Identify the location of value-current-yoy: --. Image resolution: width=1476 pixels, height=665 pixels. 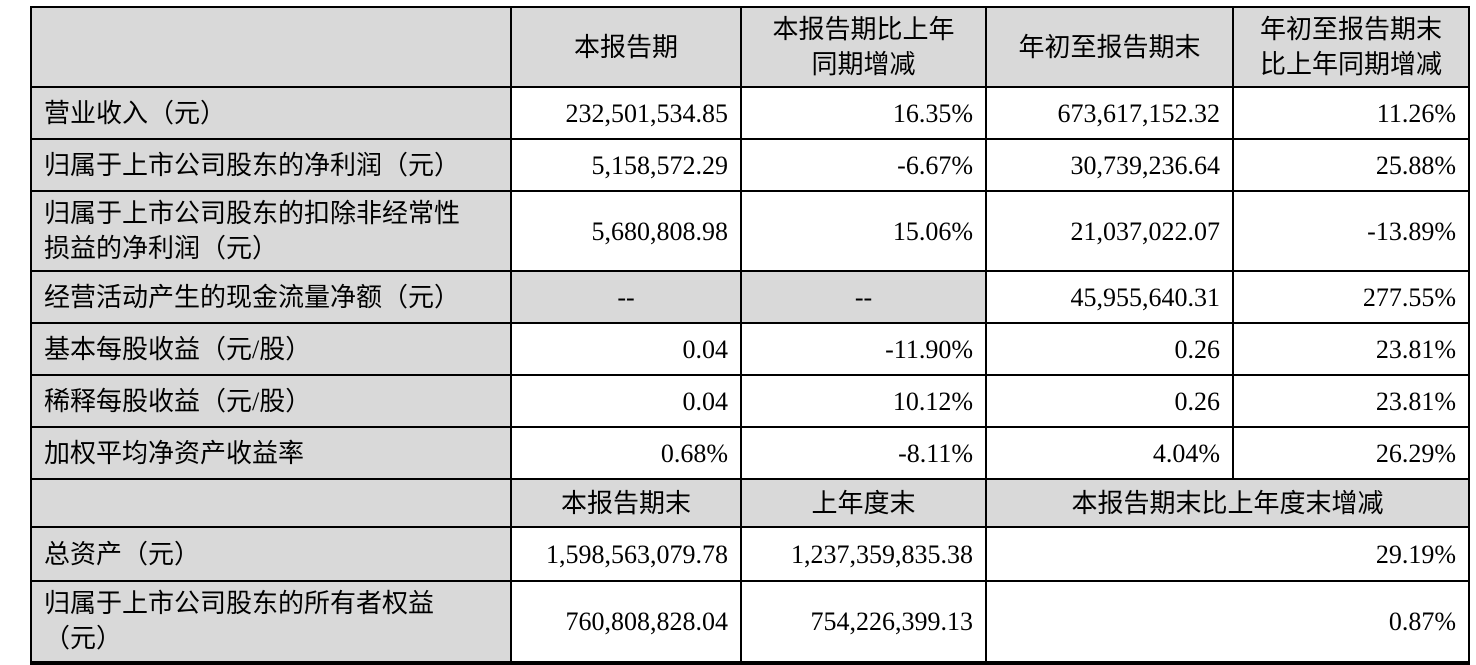
(863, 297).